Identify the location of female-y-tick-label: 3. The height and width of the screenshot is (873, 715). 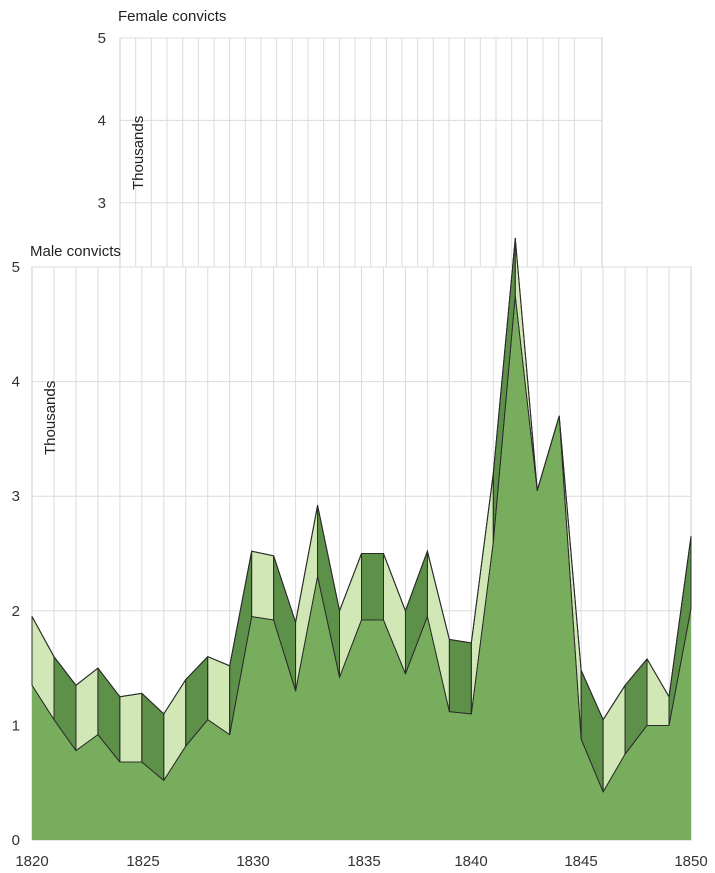
(102, 203).